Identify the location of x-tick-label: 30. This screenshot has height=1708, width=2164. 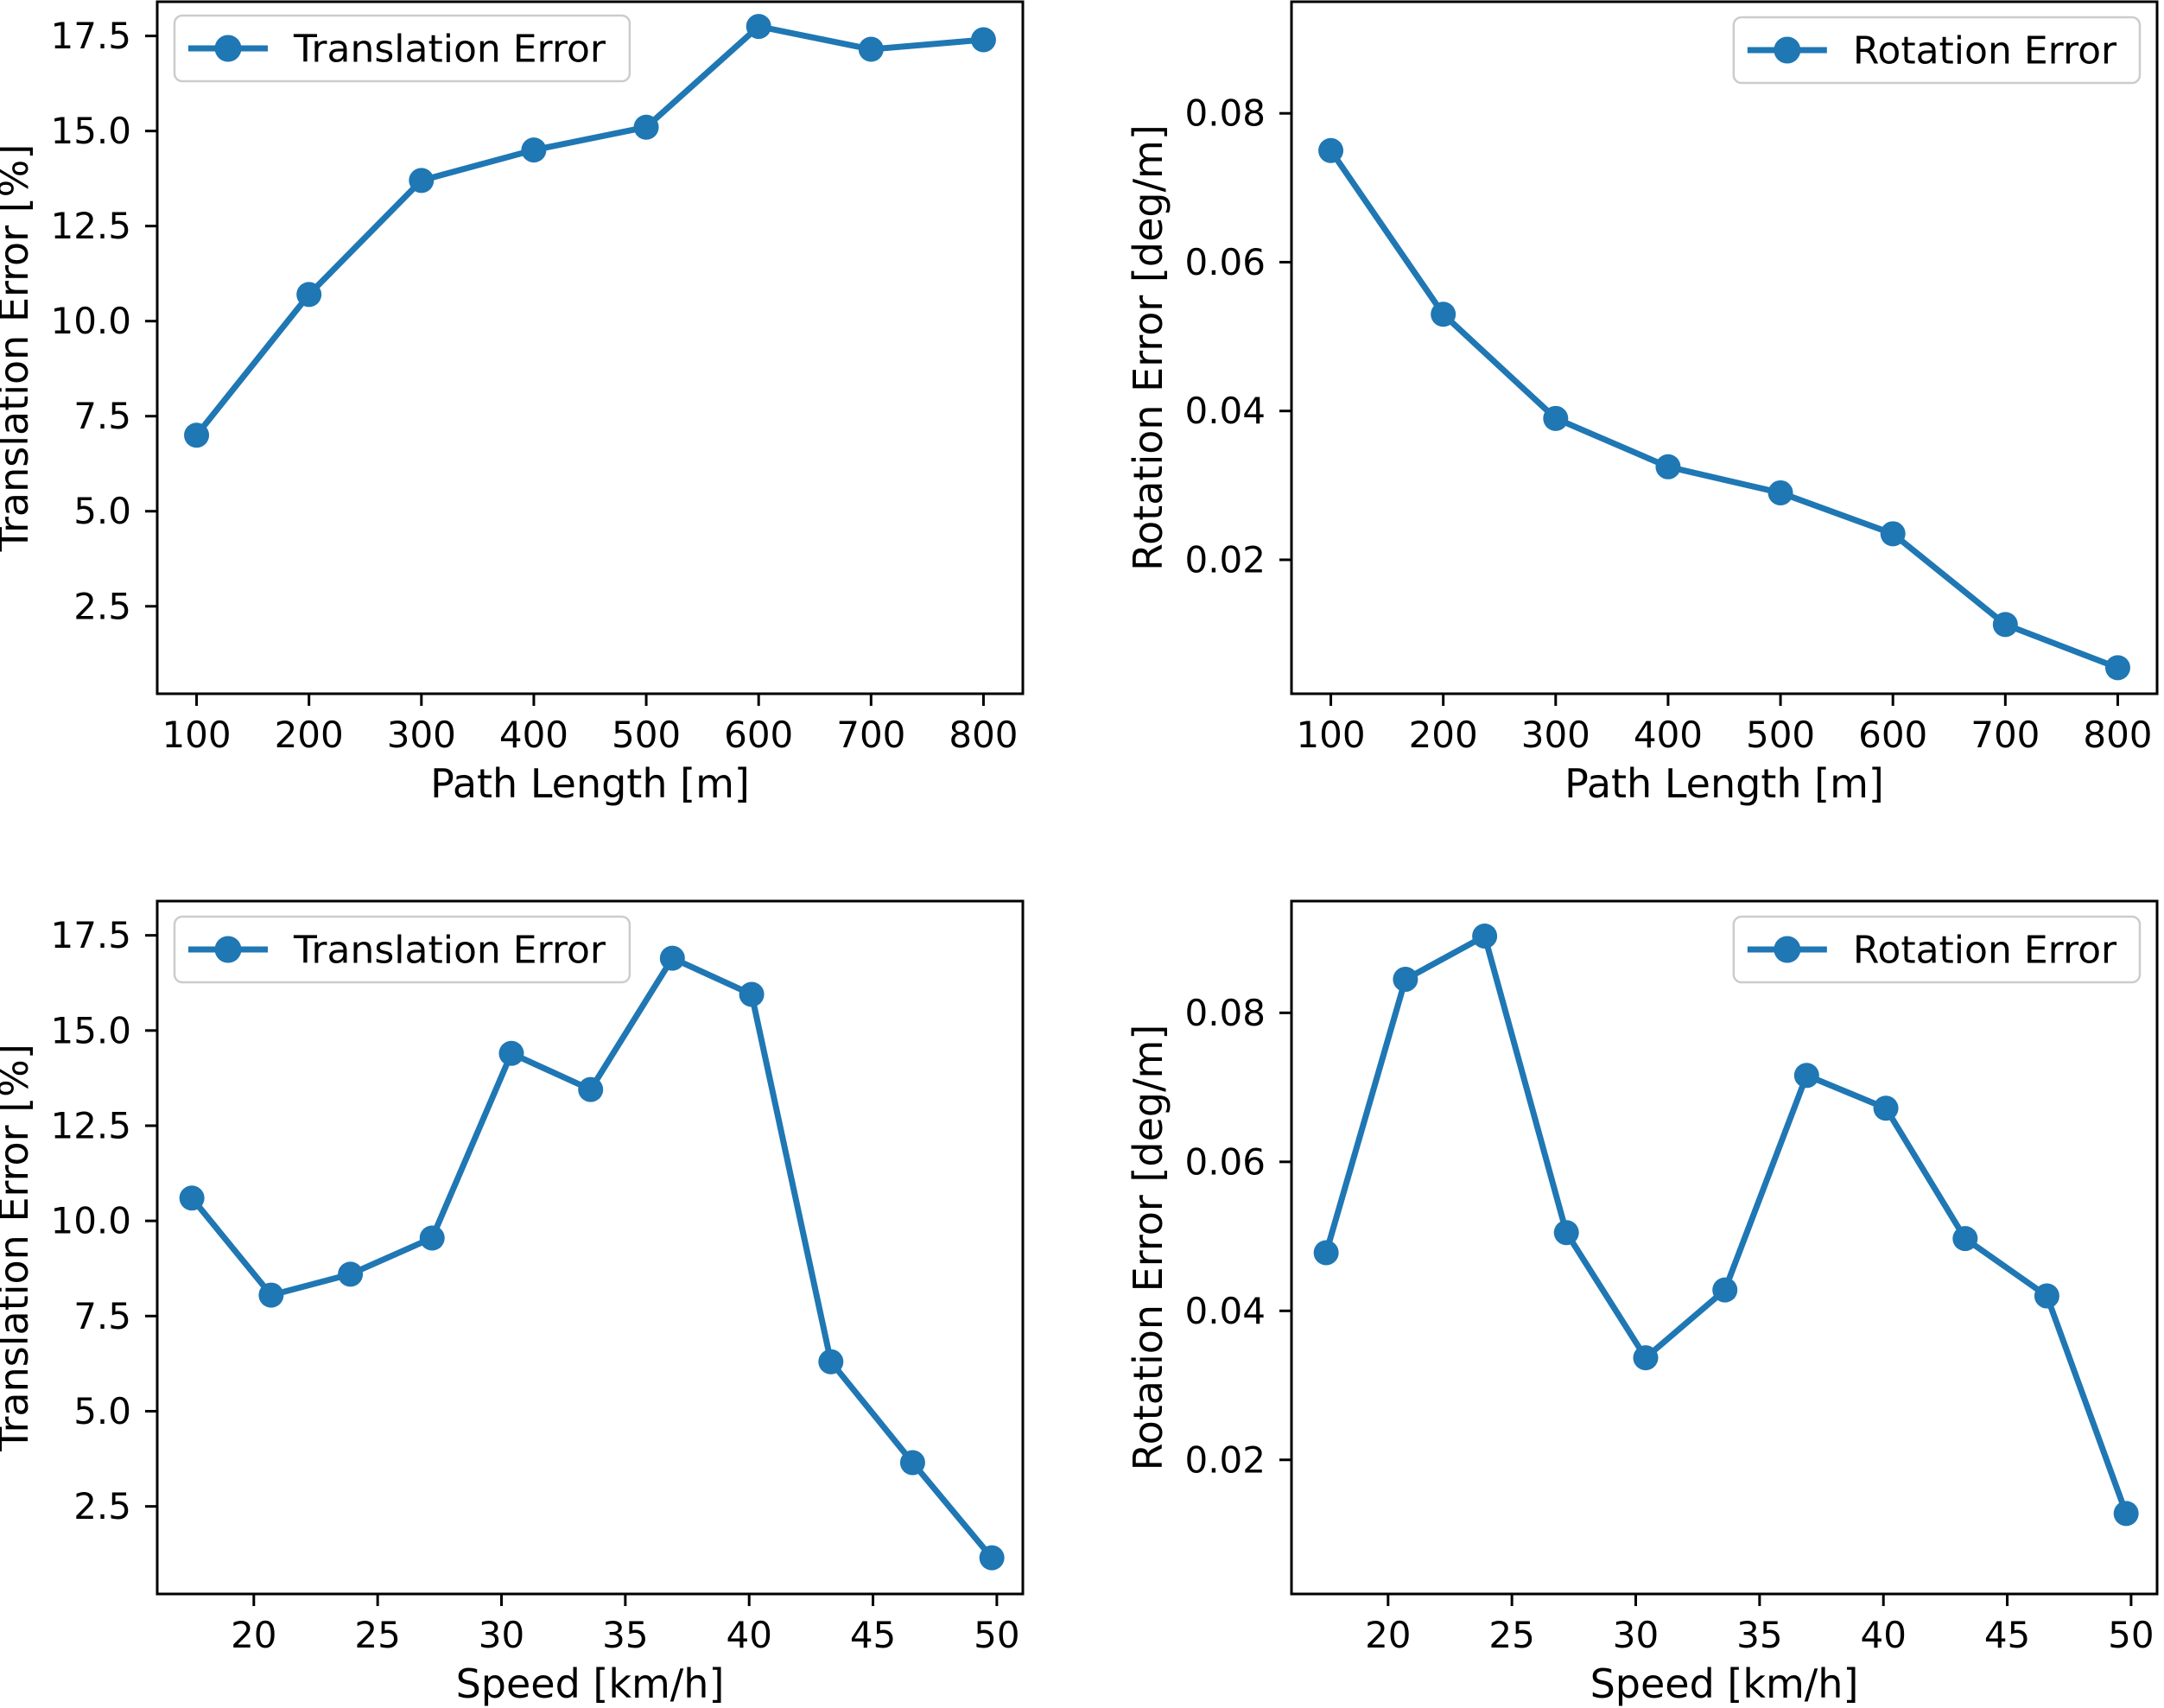
(501, 1635).